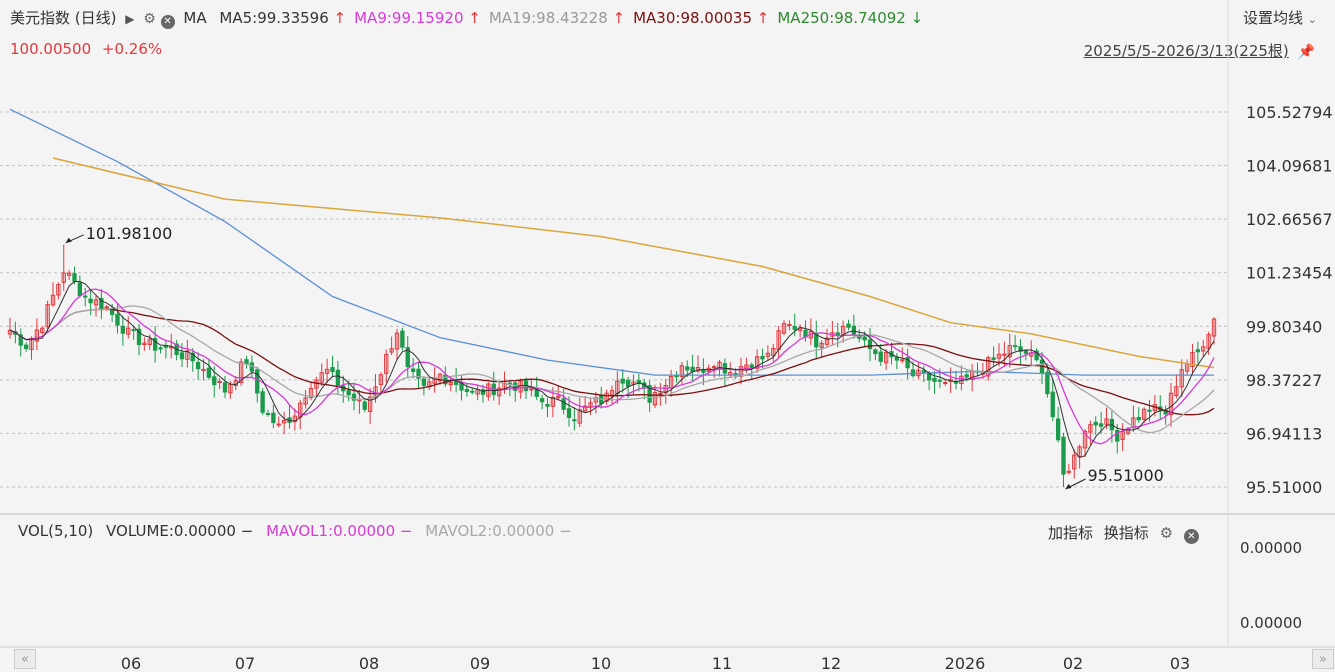  What do you see at coordinates (1284, 433) in the screenshot?
I see `y-tick-label: 96.94113` at bounding box center [1284, 433].